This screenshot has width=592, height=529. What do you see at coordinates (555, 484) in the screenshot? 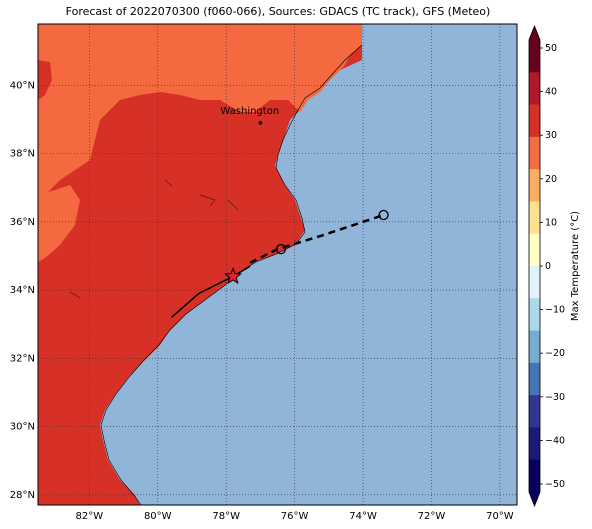
I see `colorbar-tick-label: −50` at bounding box center [555, 484].